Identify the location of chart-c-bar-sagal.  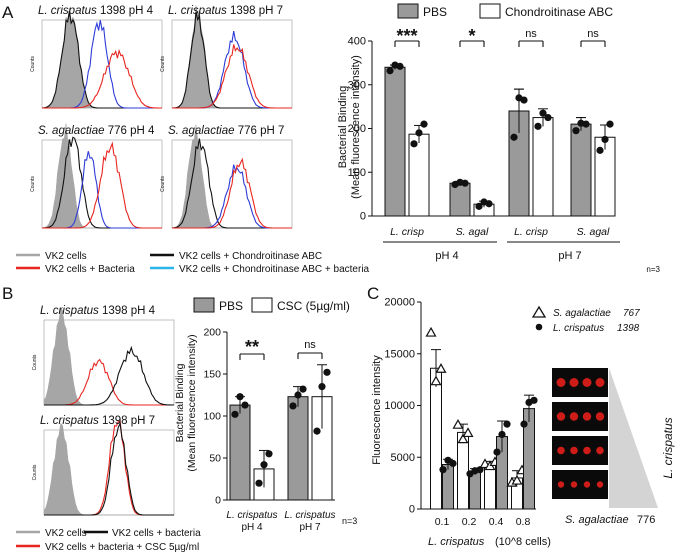
(463, 470).